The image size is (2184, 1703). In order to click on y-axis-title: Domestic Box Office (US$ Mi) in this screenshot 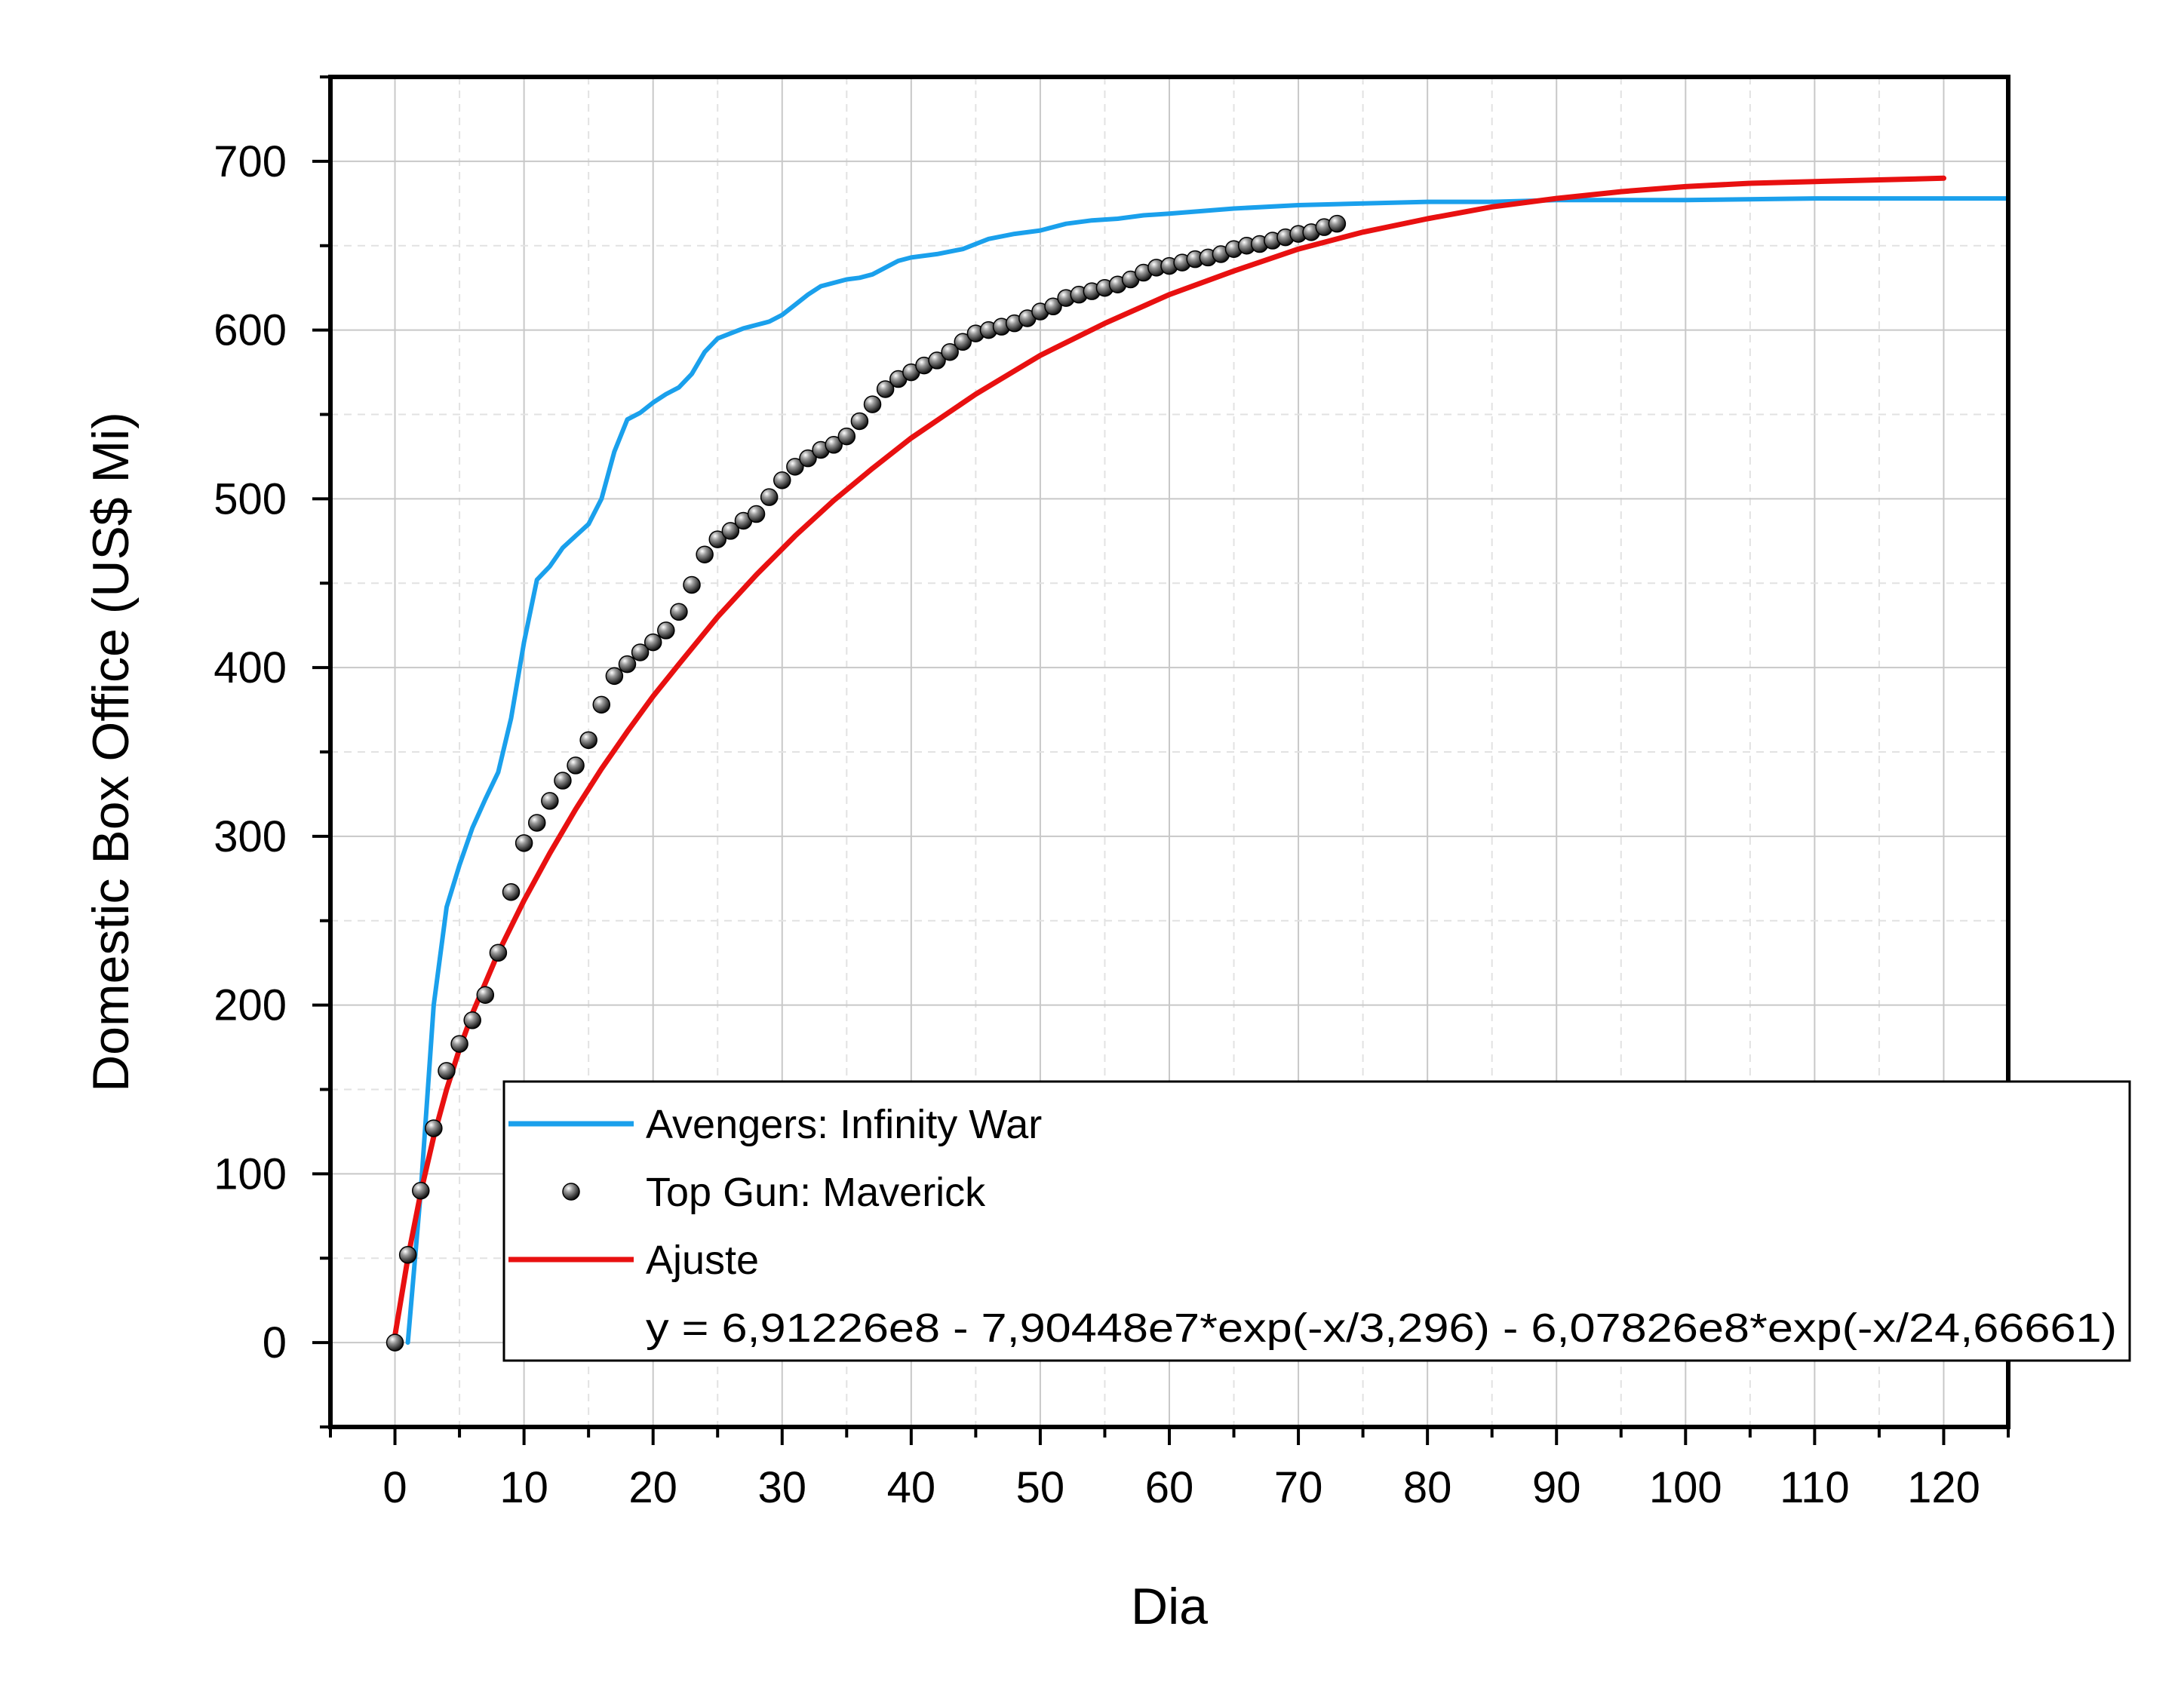, I will do `click(111, 752)`.